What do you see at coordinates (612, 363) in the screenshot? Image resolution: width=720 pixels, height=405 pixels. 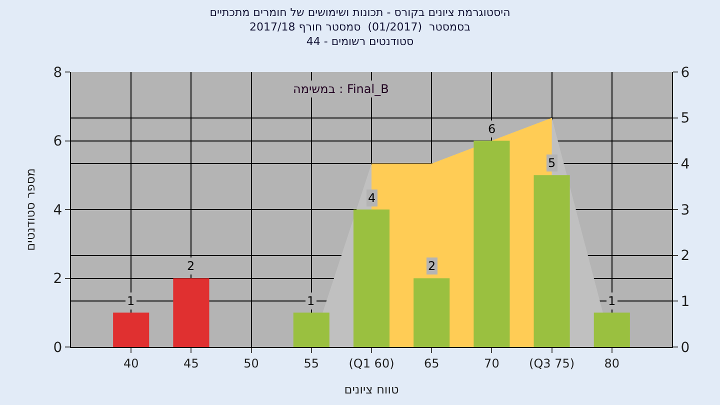 I see `x-tick-label: 80` at bounding box center [612, 363].